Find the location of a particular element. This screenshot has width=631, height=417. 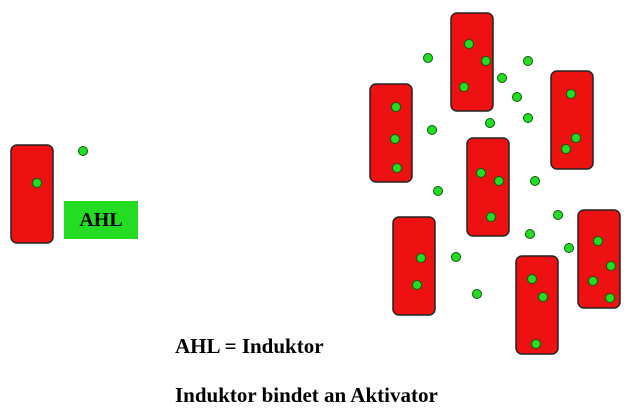

caption-inductor-binds-activator: Induktor bindet an Aktivator is located at coordinates (306, 395).